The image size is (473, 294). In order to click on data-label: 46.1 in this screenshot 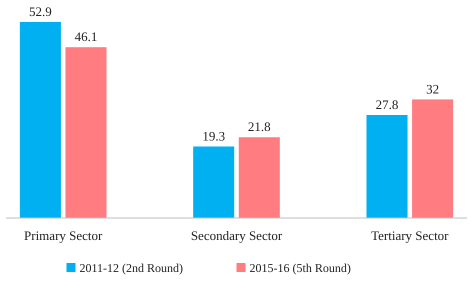, I will do `click(86, 36)`.